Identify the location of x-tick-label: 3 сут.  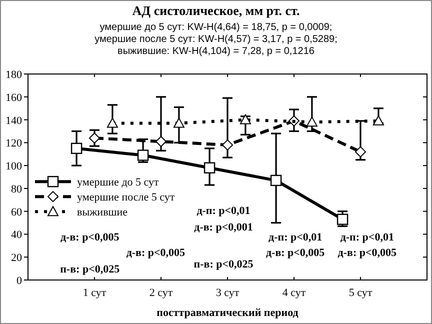
(228, 293).